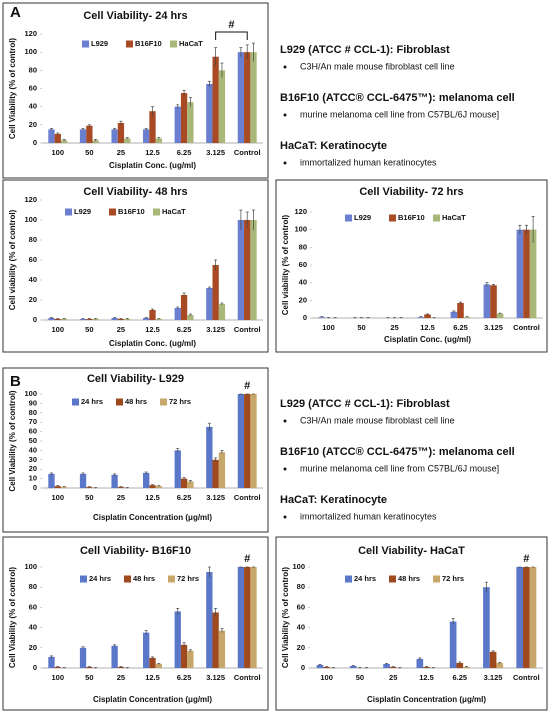 This screenshot has height=714, width=550. Describe the element at coordinates (368, 162) in the screenshot. I see `note-bullet: immortalized human keratinocytes` at that location.